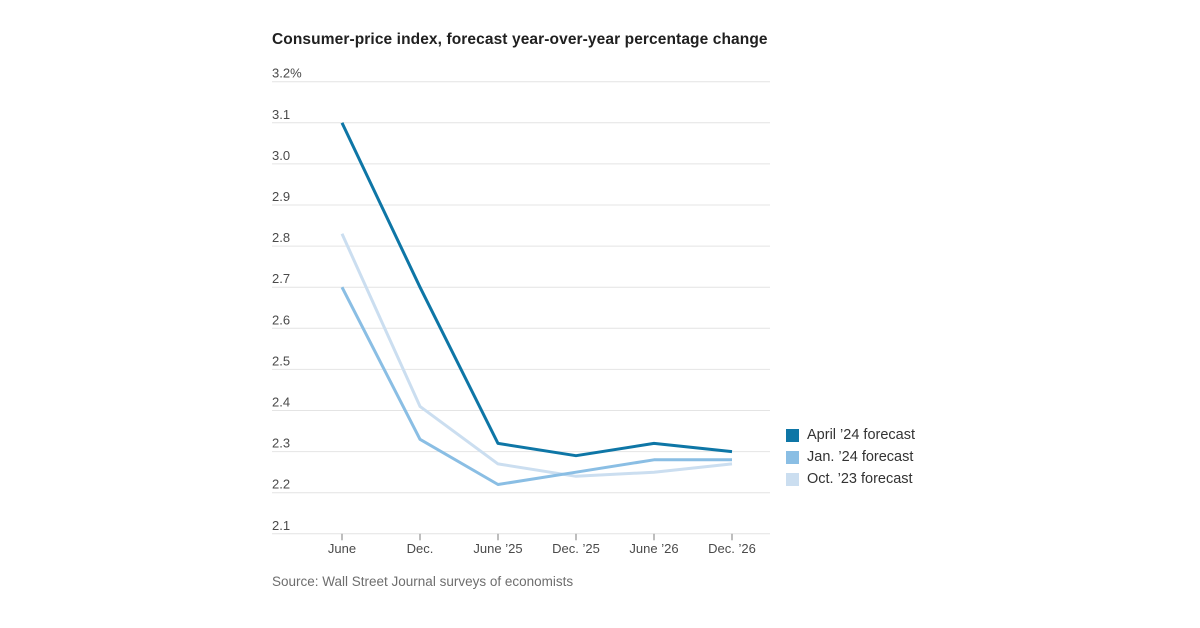 This screenshot has width=1200, height=628. I want to click on legend-item-label: April ’24 forecast, so click(861, 435).